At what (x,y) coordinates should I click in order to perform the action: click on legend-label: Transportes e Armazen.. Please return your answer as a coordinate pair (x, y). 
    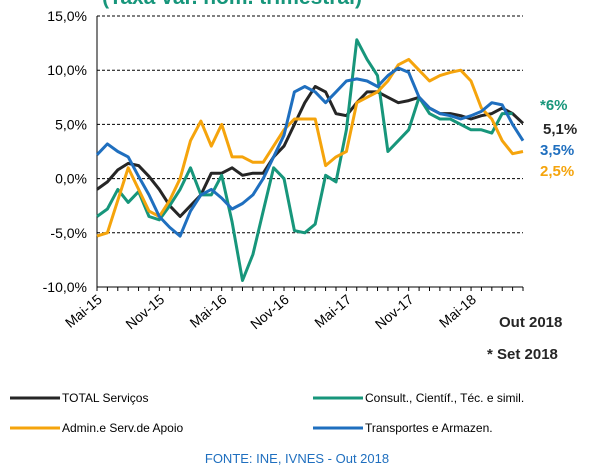
    Looking at the image, I should click on (429, 428).